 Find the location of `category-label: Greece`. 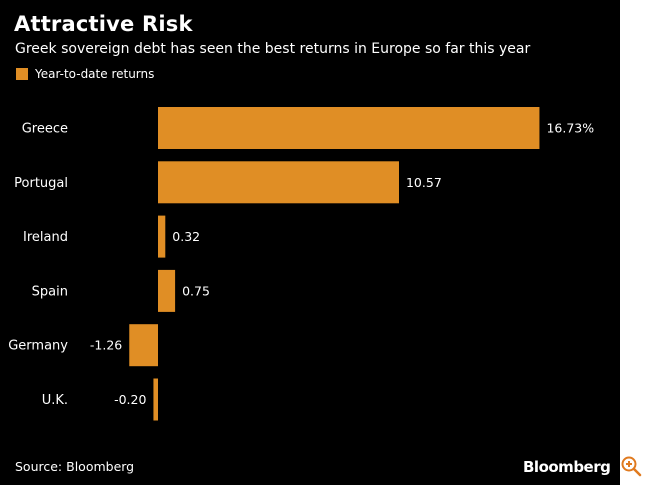

category-label: Greece is located at coordinates (45, 129).